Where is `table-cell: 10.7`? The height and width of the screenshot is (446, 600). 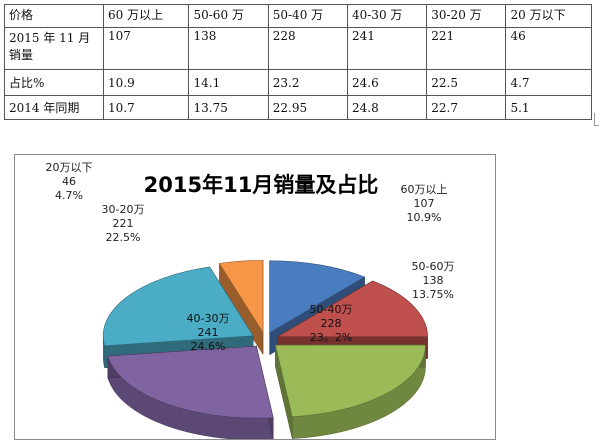 table-cell: 10.7 is located at coordinates (146, 107).